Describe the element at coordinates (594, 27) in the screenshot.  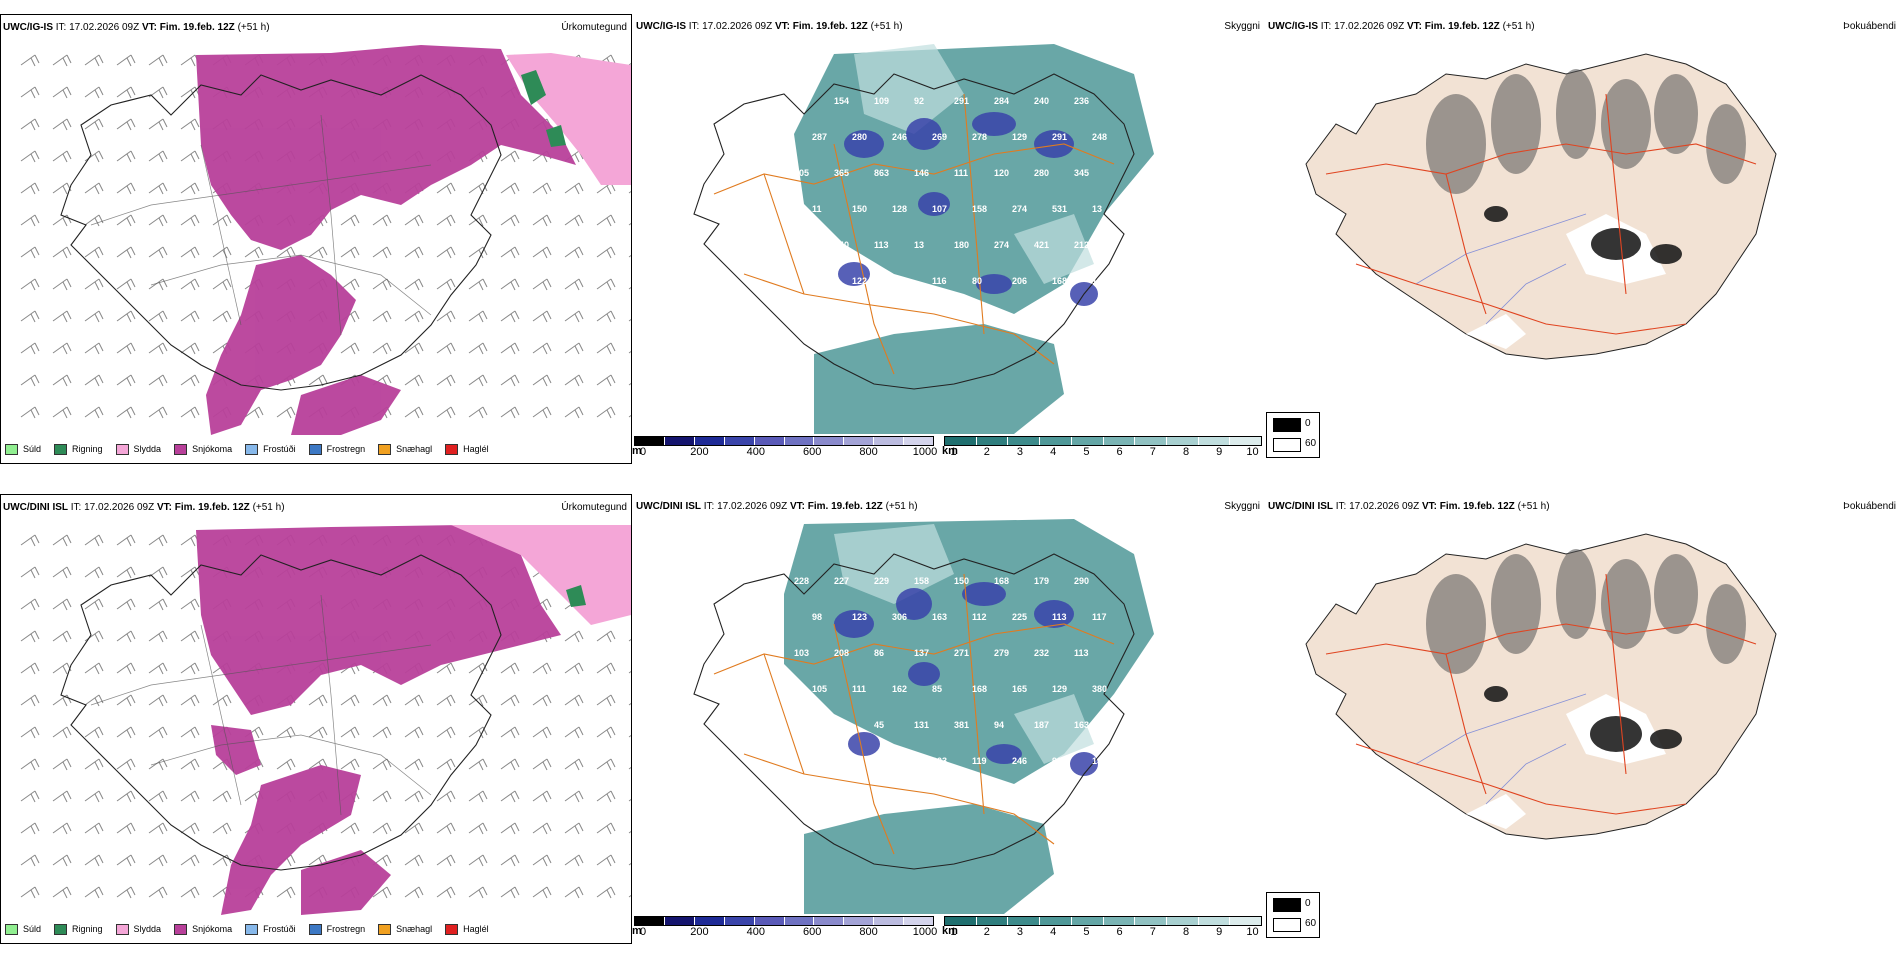
I see `parameter-name: Úrkomutegund` at that location.